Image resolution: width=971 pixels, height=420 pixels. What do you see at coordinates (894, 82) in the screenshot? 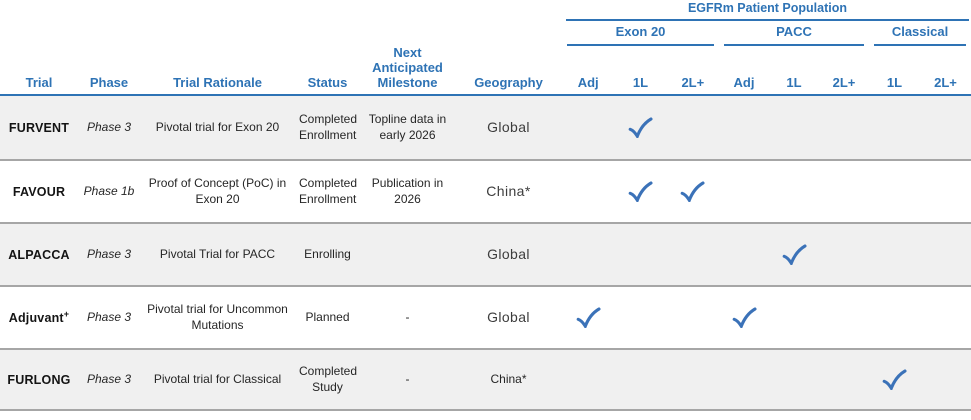
I see `col-header-classical-1l: 1L` at bounding box center [894, 82].